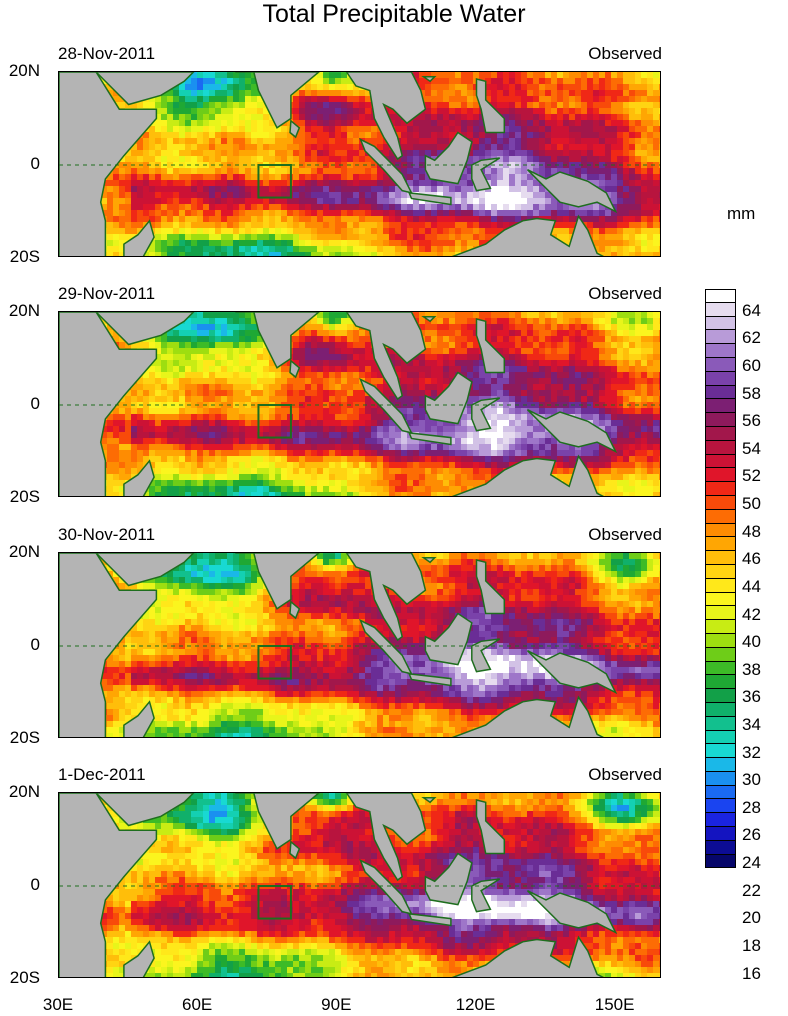  Describe the element at coordinates (274, 181) in the screenshot. I see `region-box` at that location.